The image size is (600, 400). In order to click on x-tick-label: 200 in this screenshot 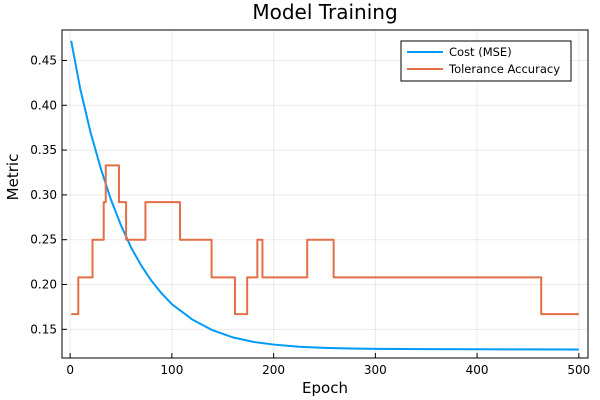, I will do `click(273, 370)`.